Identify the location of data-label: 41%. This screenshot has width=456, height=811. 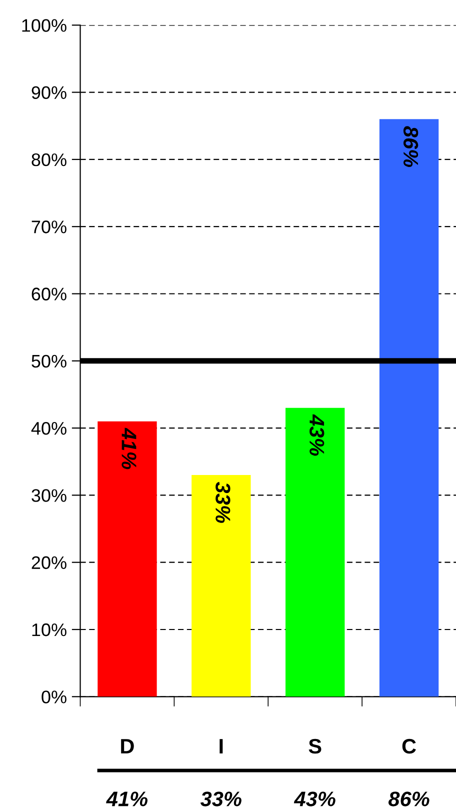
(127, 799).